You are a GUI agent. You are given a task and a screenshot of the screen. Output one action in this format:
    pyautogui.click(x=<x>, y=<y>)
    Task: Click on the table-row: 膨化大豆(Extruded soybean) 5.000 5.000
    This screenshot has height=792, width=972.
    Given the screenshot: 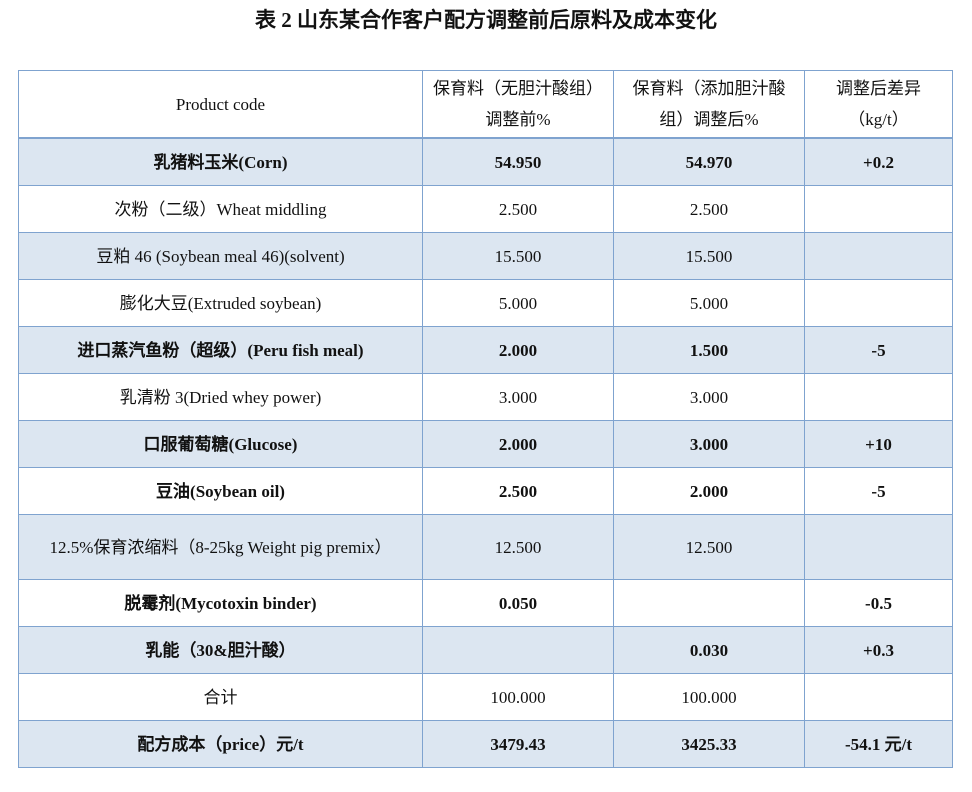 What is the action you would take?
    pyautogui.click(x=485, y=303)
    